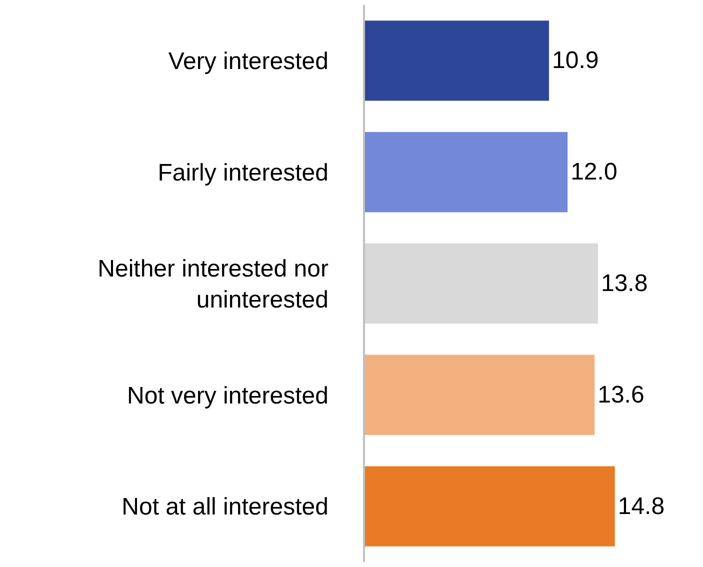 This screenshot has width=703, height=567. Describe the element at coordinates (225, 507) in the screenshot. I see `y-tick-label: Not at all interested` at that location.